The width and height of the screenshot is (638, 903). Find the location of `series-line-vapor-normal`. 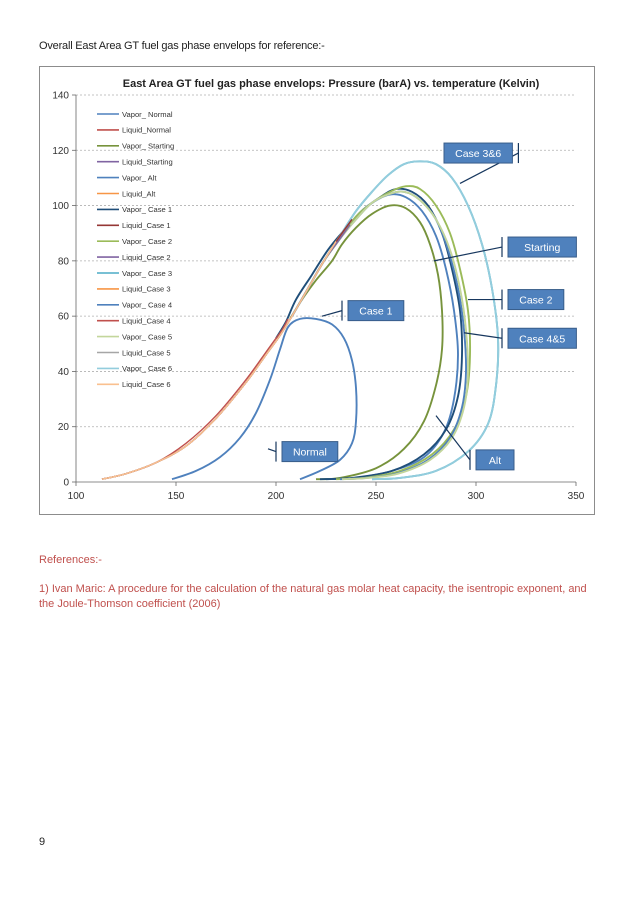

series-line-vapor-normal is located at coordinates (264, 399).